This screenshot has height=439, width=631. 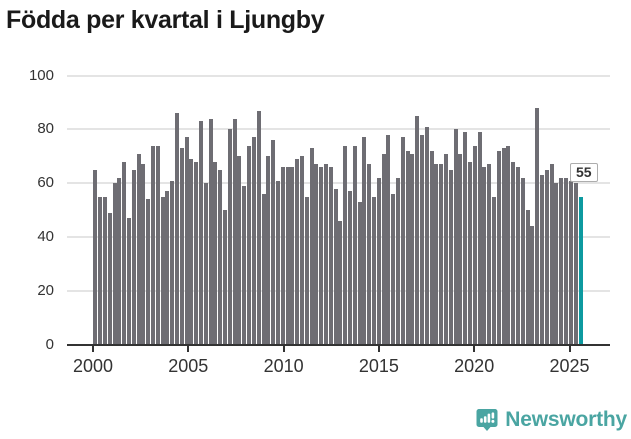 What do you see at coordinates (311, 246) in the screenshot?
I see `bar-2011Q2` at bounding box center [311, 246].